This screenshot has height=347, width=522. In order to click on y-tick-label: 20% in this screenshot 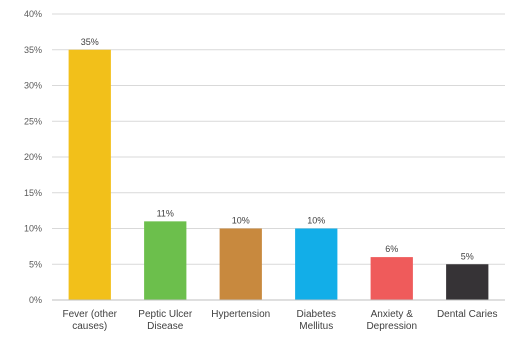, I will do `click(33, 157)`.